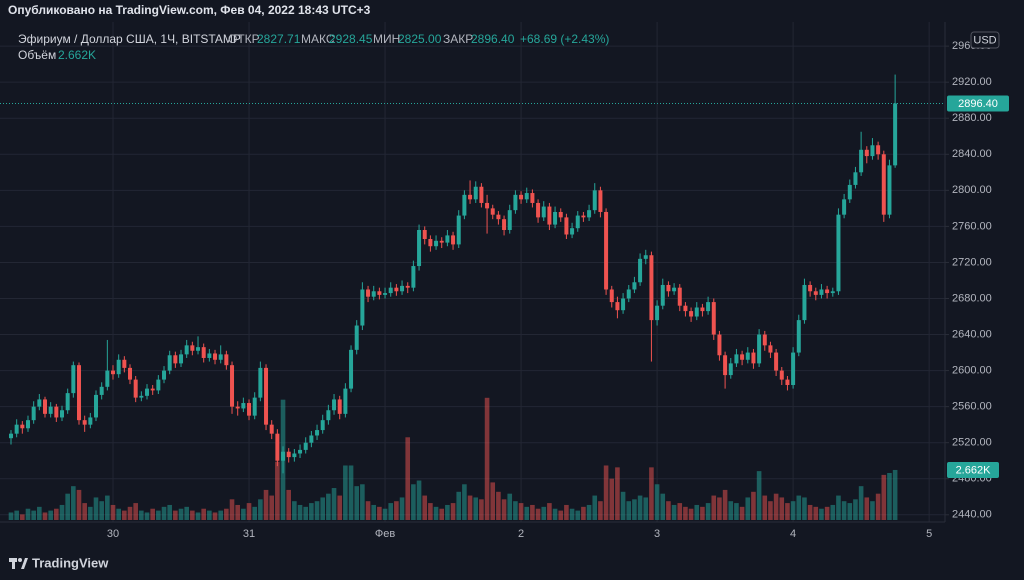 This screenshot has height=580, width=1024. What do you see at coordinates (18, 563) in the screenshot?
I see `brand-logo` at bounding box center [18, 563].